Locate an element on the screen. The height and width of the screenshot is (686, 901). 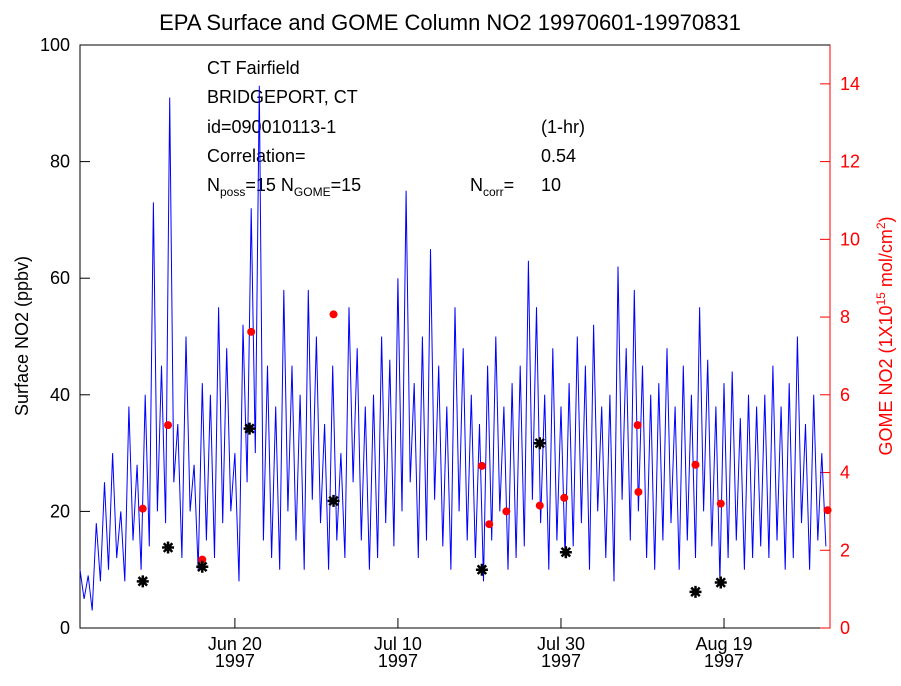
annotation-part: =15 is located at coordinates (346, 185).